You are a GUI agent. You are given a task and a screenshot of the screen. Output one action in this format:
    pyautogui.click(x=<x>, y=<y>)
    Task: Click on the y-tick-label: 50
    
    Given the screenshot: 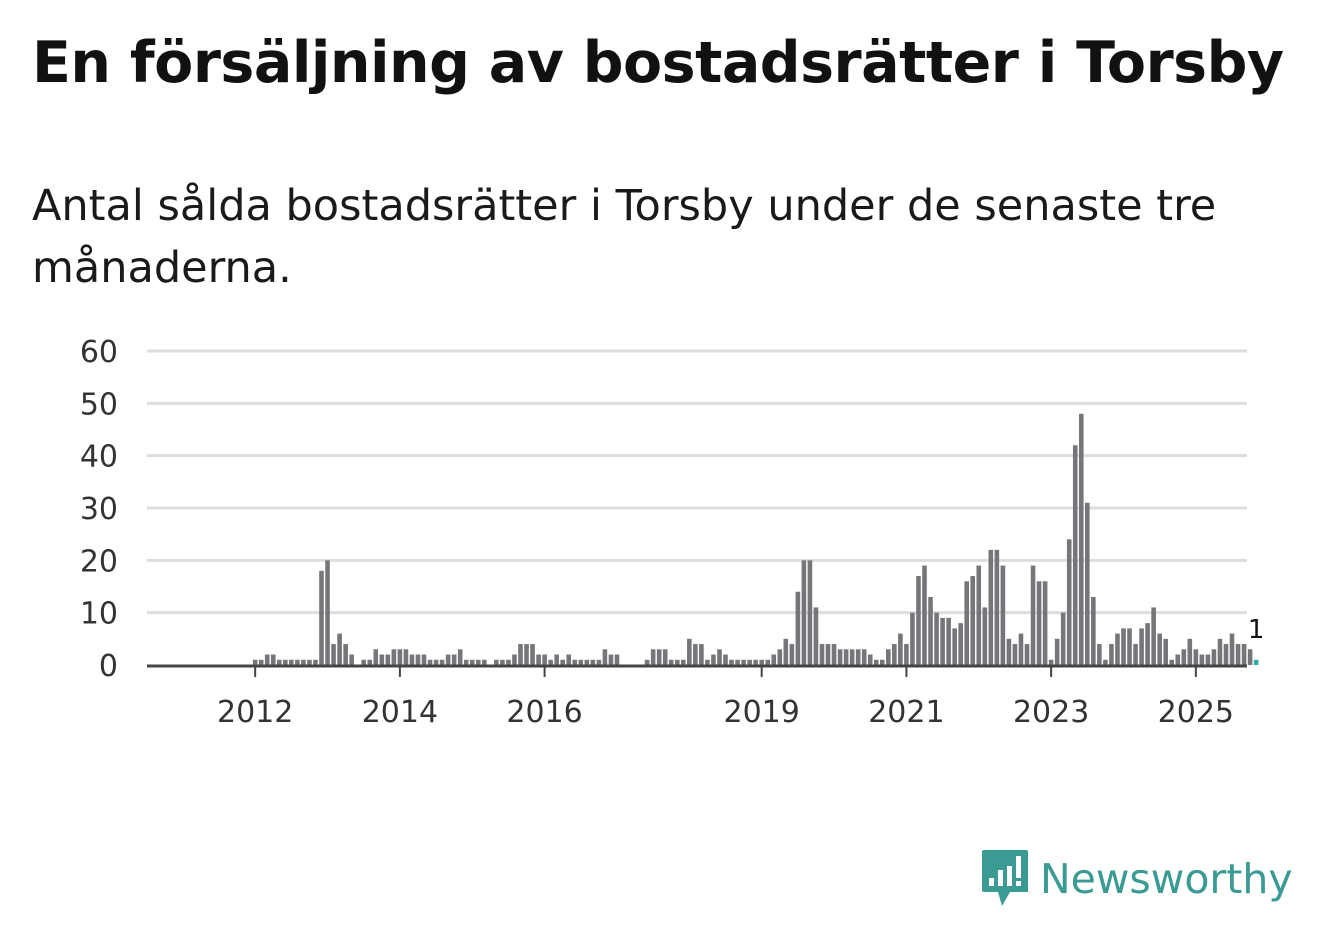 What is the action you would take?
    pyautogui.click(x=99, y=404)
    